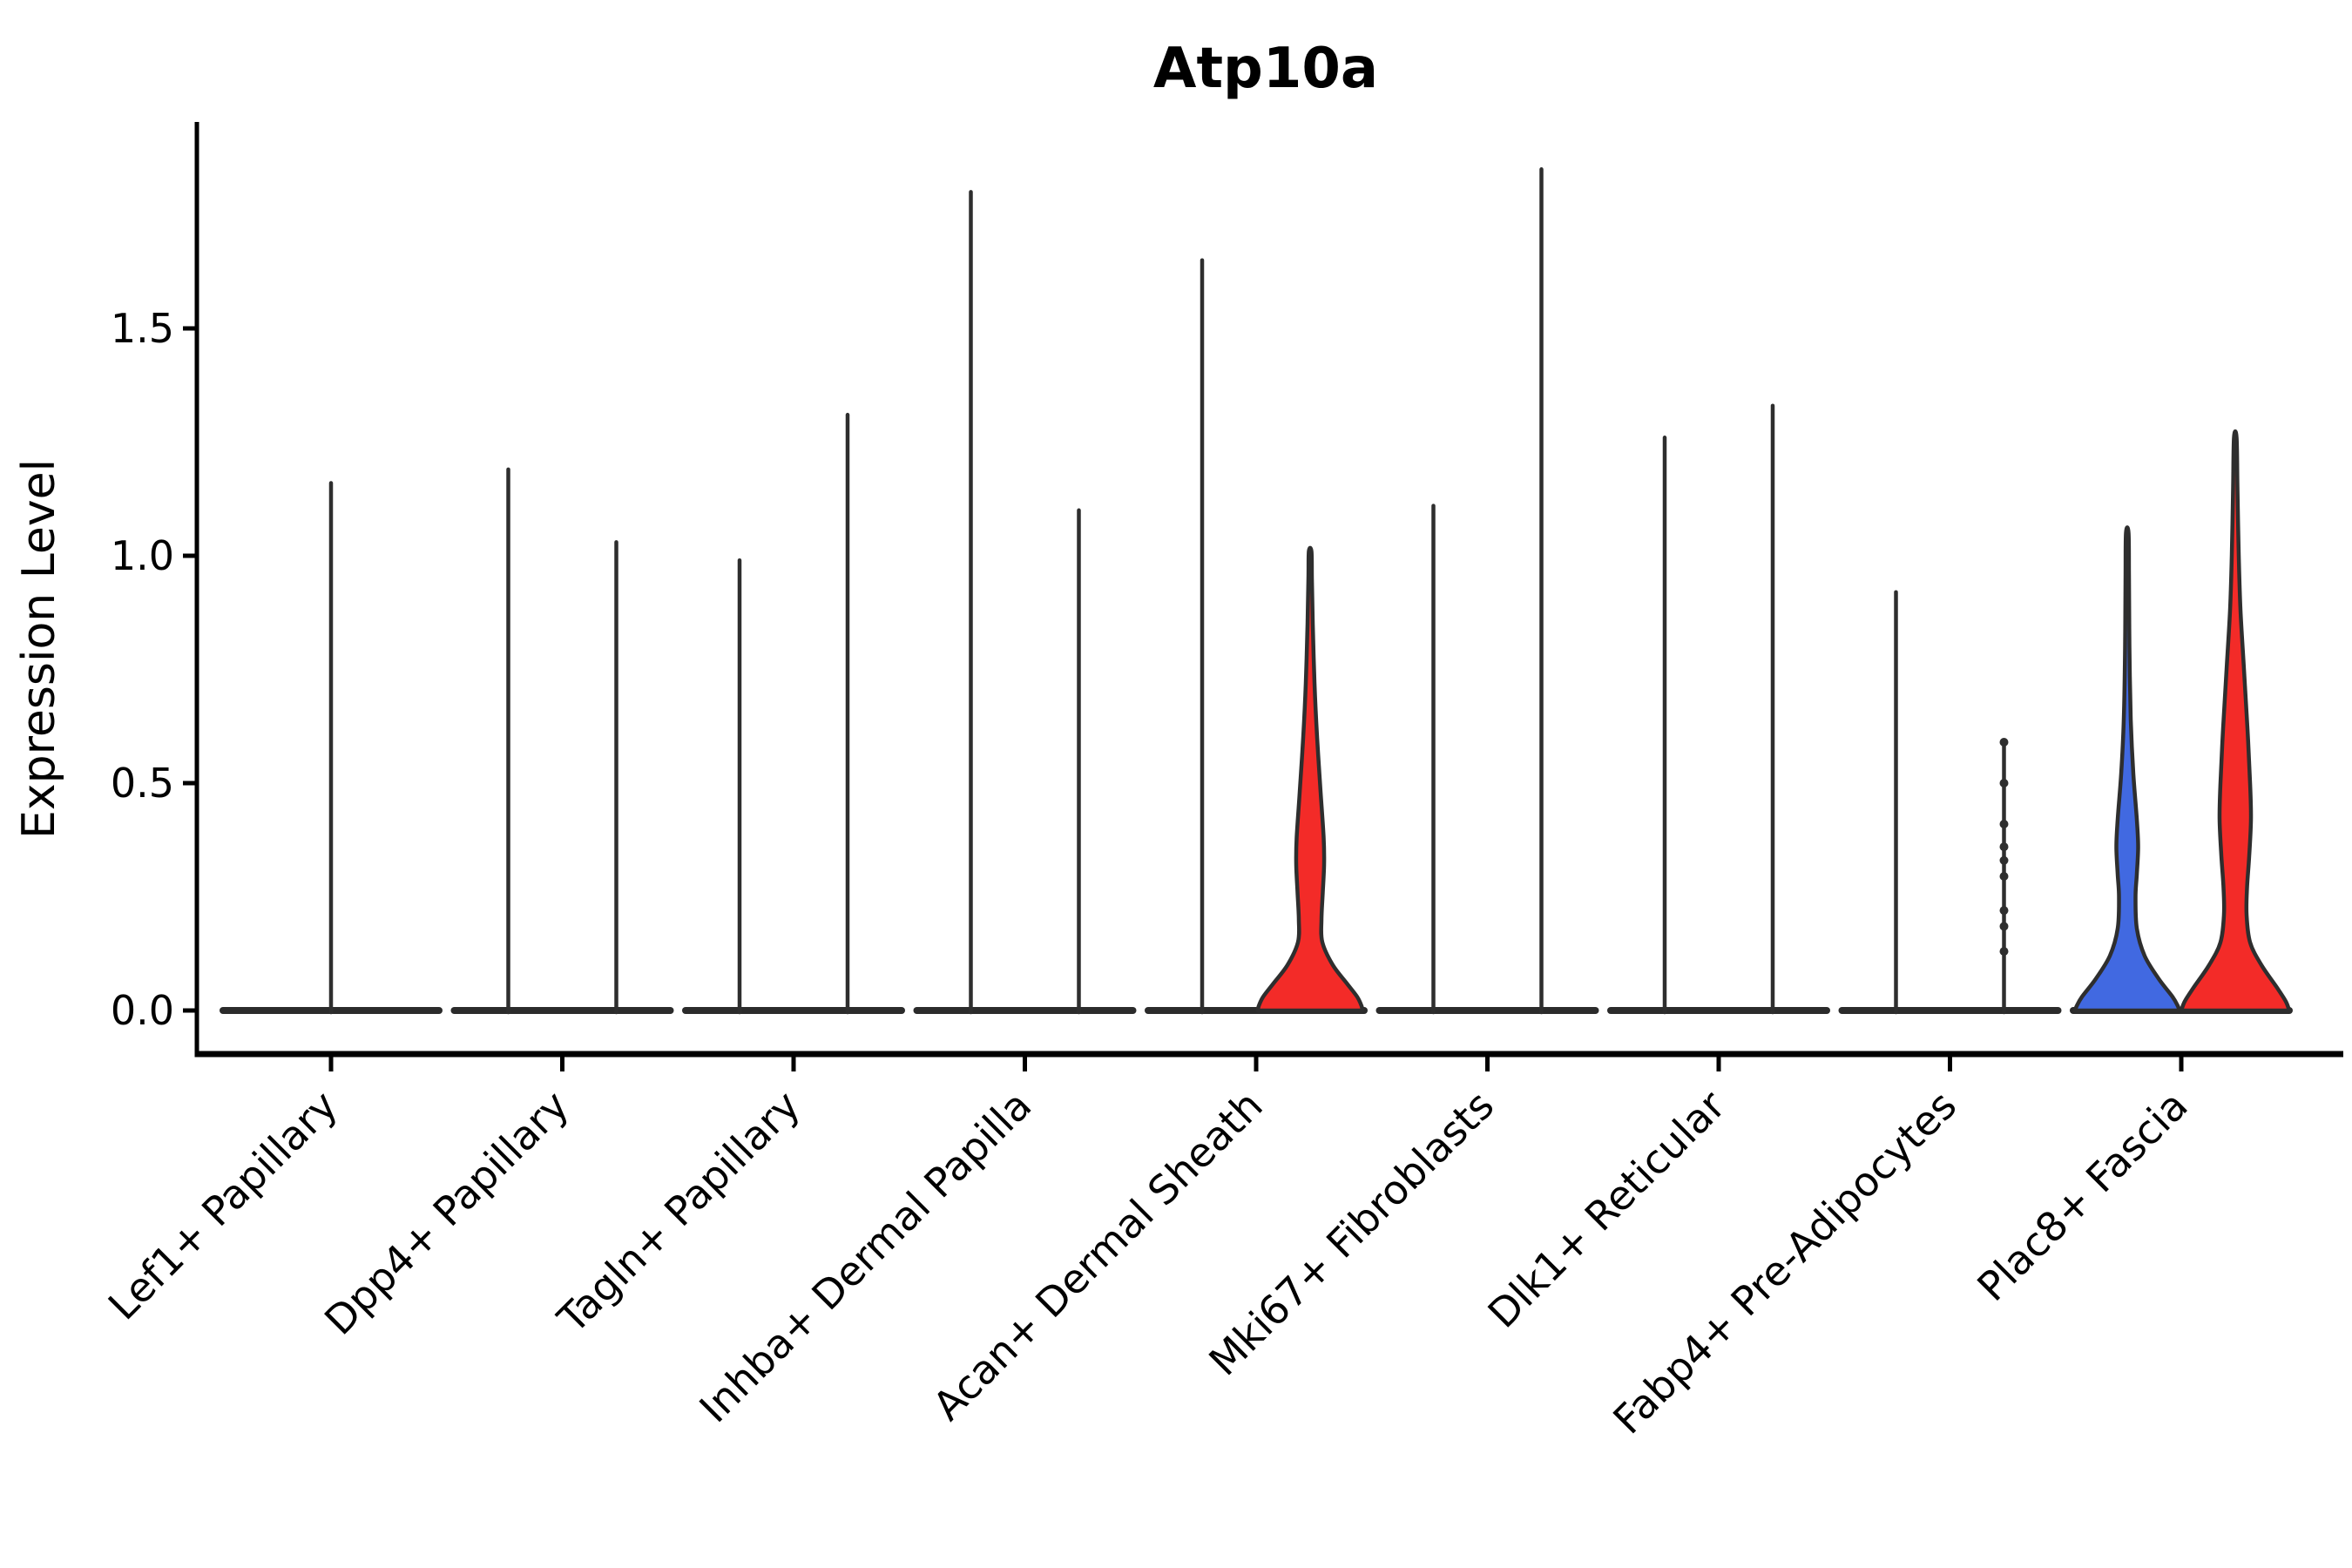 The image size is (2352, 1568). What do you see at coordinates (142, 555) in the screenshot?
I see `y-tick-label: 1.0` at bounding box center [142, 555].